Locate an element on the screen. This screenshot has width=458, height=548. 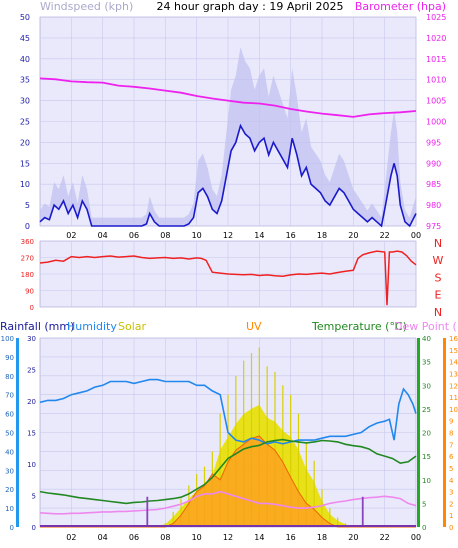
wind-x-tick-label: 04 is located at coordinates (103, 235).